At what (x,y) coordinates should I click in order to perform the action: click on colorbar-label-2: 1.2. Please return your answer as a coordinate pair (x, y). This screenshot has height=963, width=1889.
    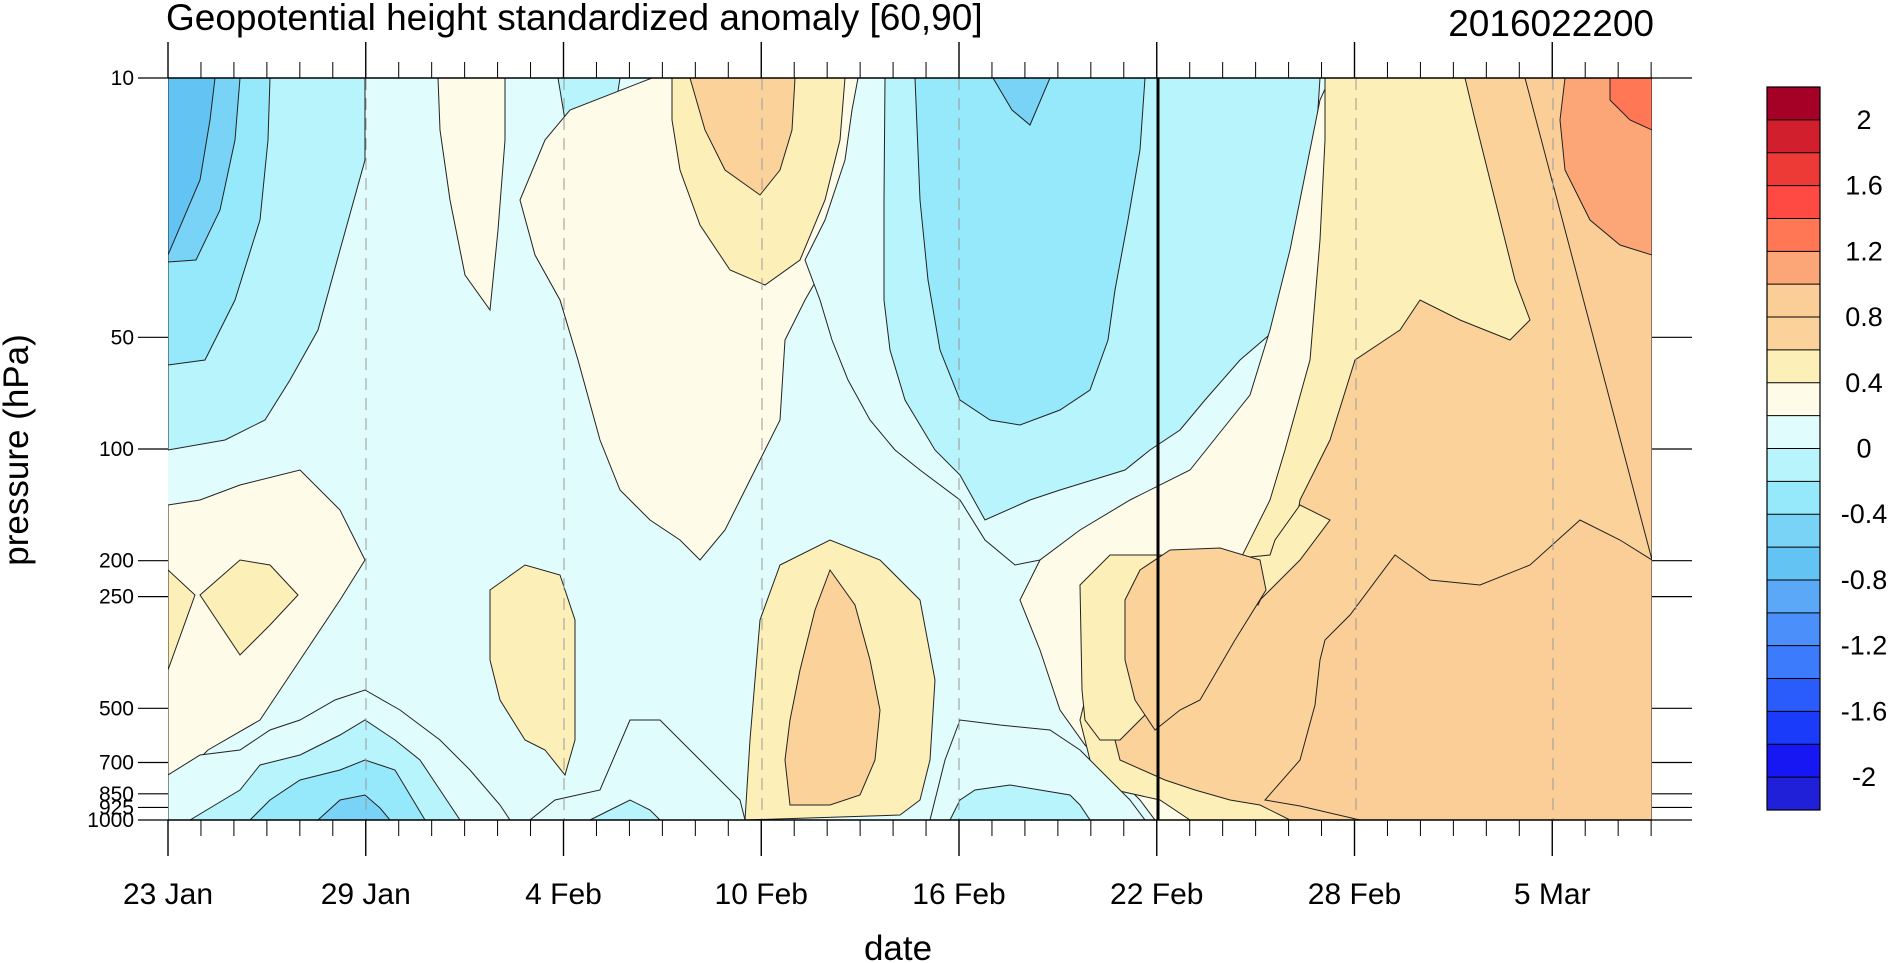
    Looking at the image, I should click on (1864, 251).